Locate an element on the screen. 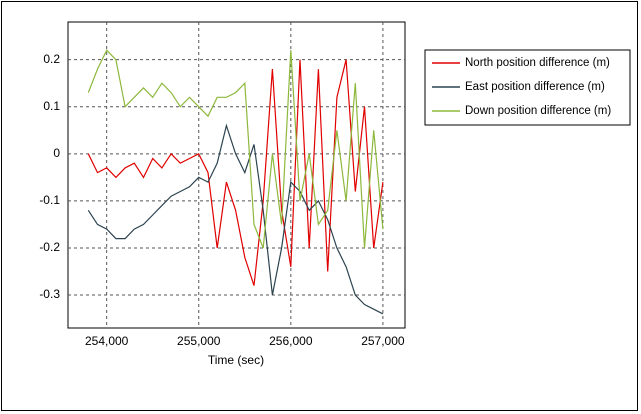  legend-label: Down position difference (m) is located at coordinates (538, 111).